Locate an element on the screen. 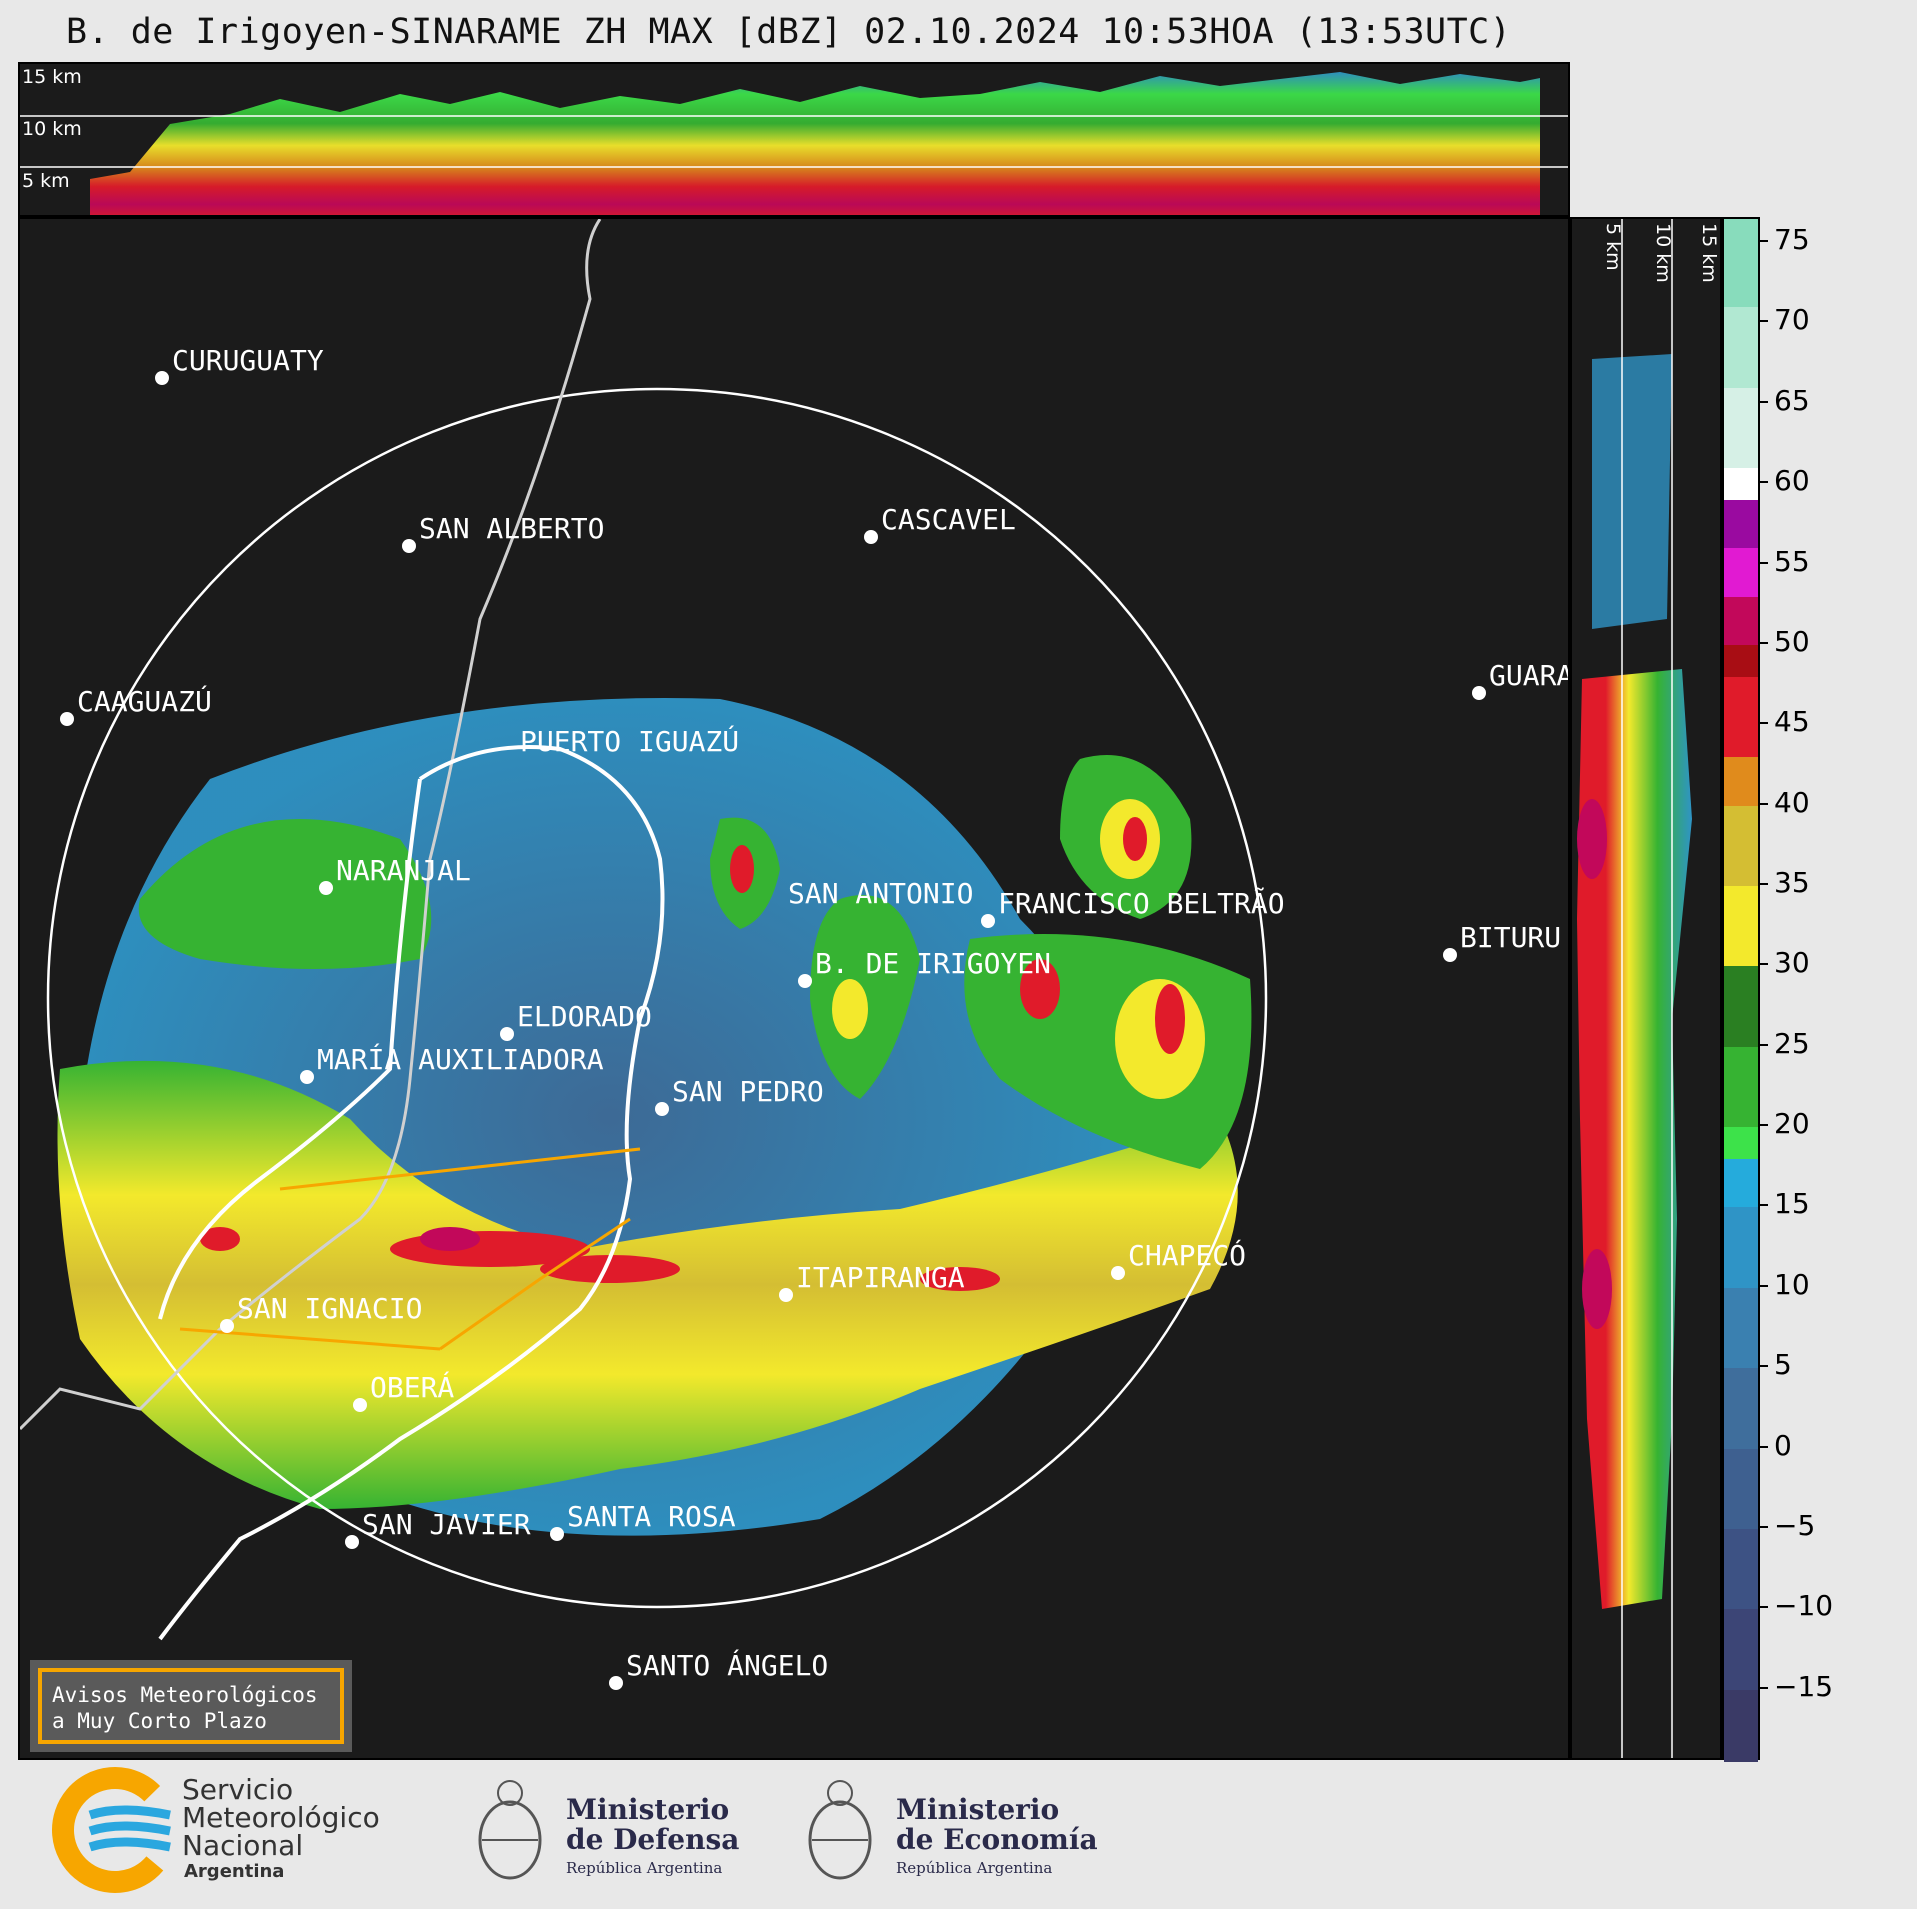 The height and width of the screenshot is (1909, 1917). colorbar-tick-label: 25 is located at coordinates (1792, 1043).